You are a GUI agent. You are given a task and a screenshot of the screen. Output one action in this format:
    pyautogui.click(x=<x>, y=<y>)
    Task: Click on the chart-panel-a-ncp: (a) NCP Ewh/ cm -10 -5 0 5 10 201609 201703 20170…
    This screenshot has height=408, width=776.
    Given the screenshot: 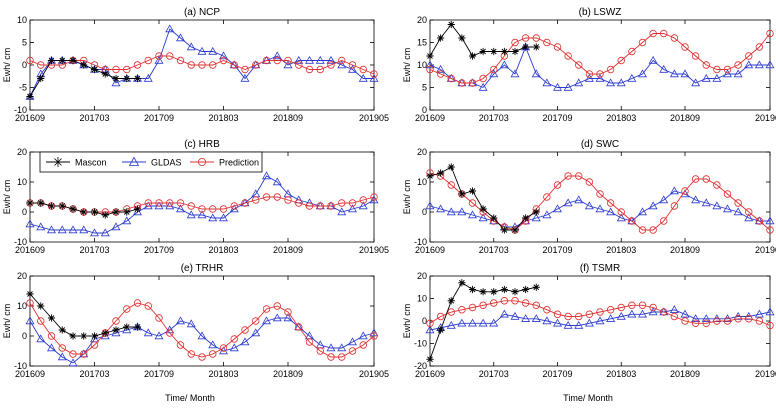 What is the action you would take?
    pyautogui.click(x=195, y=65)
    